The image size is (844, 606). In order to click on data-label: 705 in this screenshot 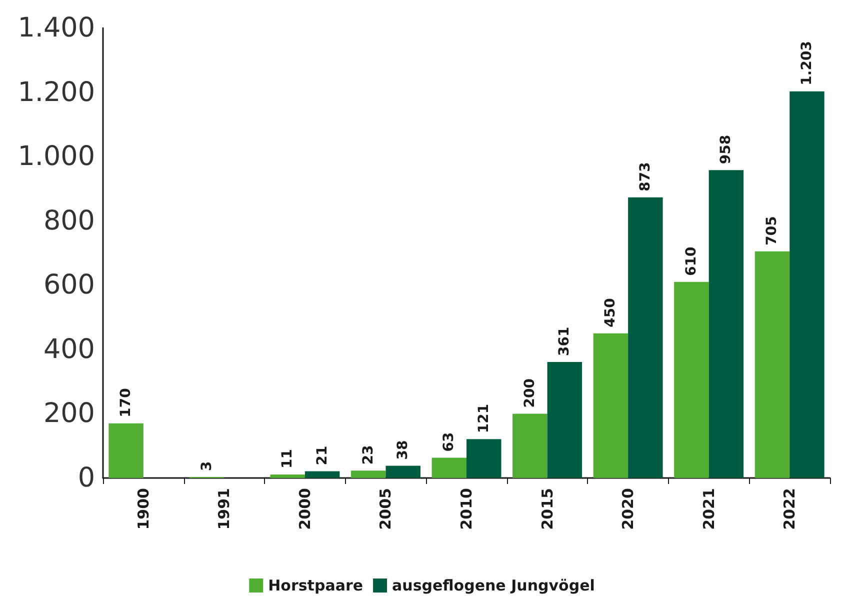, I will do `click(772, 231)`.